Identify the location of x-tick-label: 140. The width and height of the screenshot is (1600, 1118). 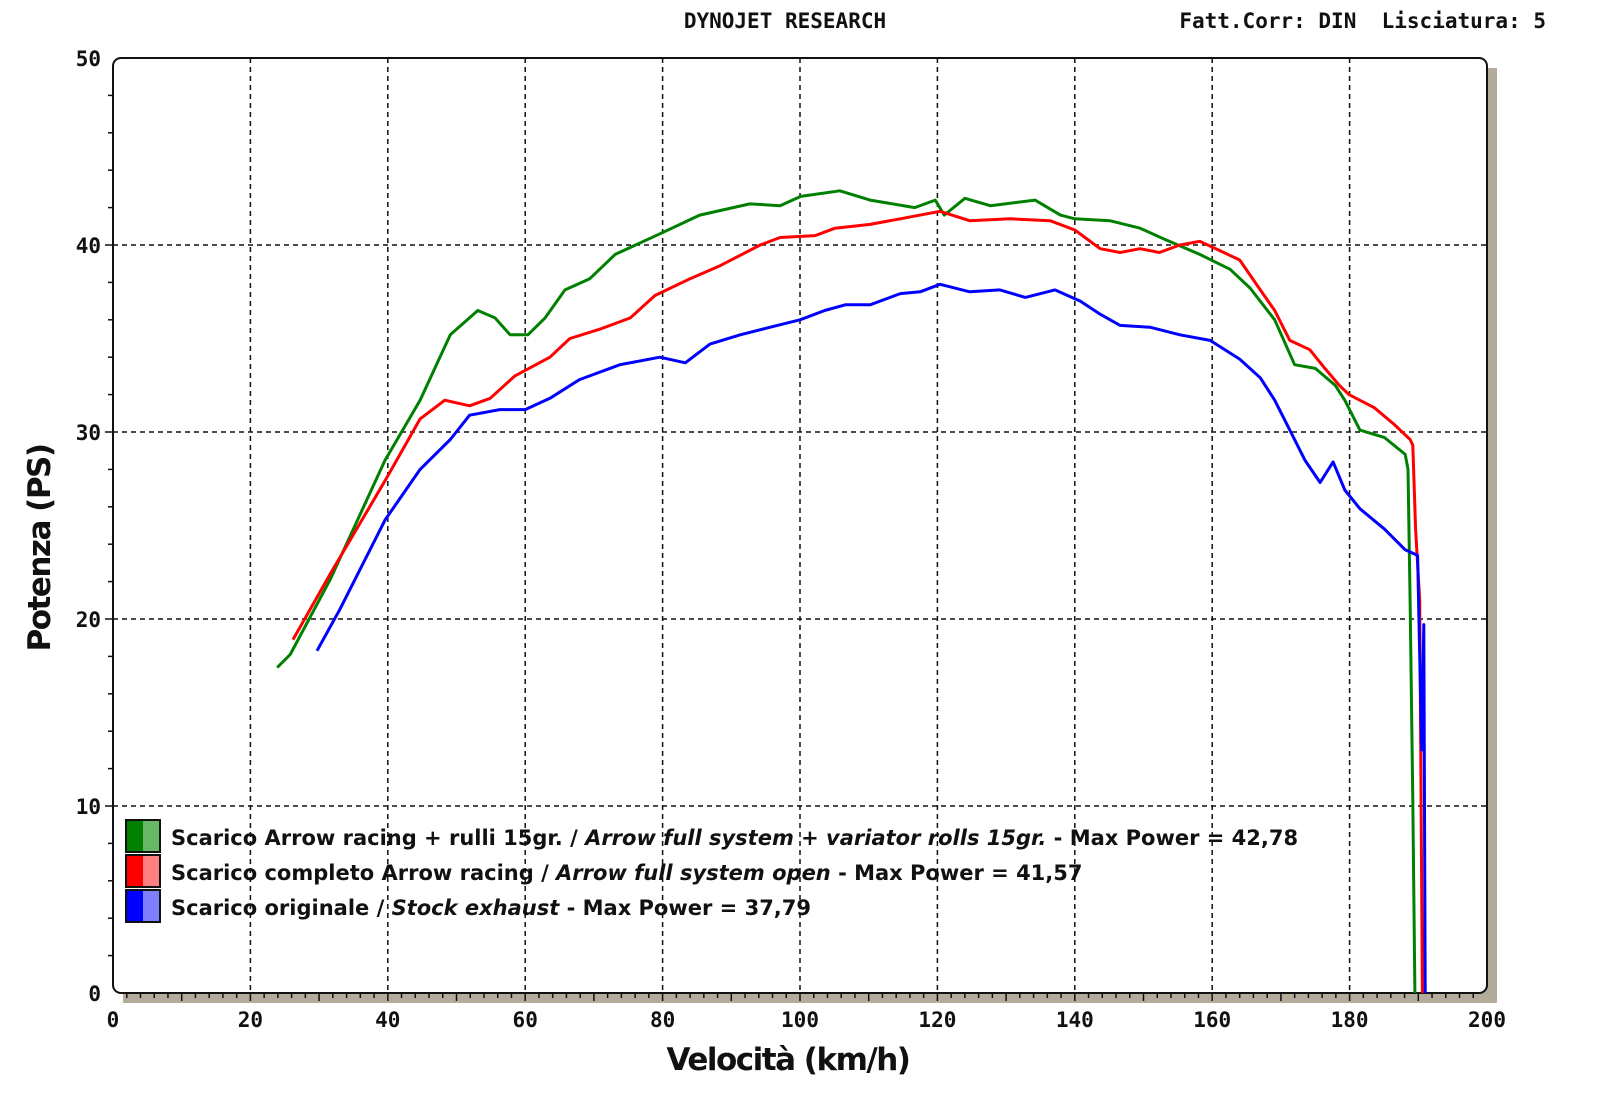
(1075, 1020).